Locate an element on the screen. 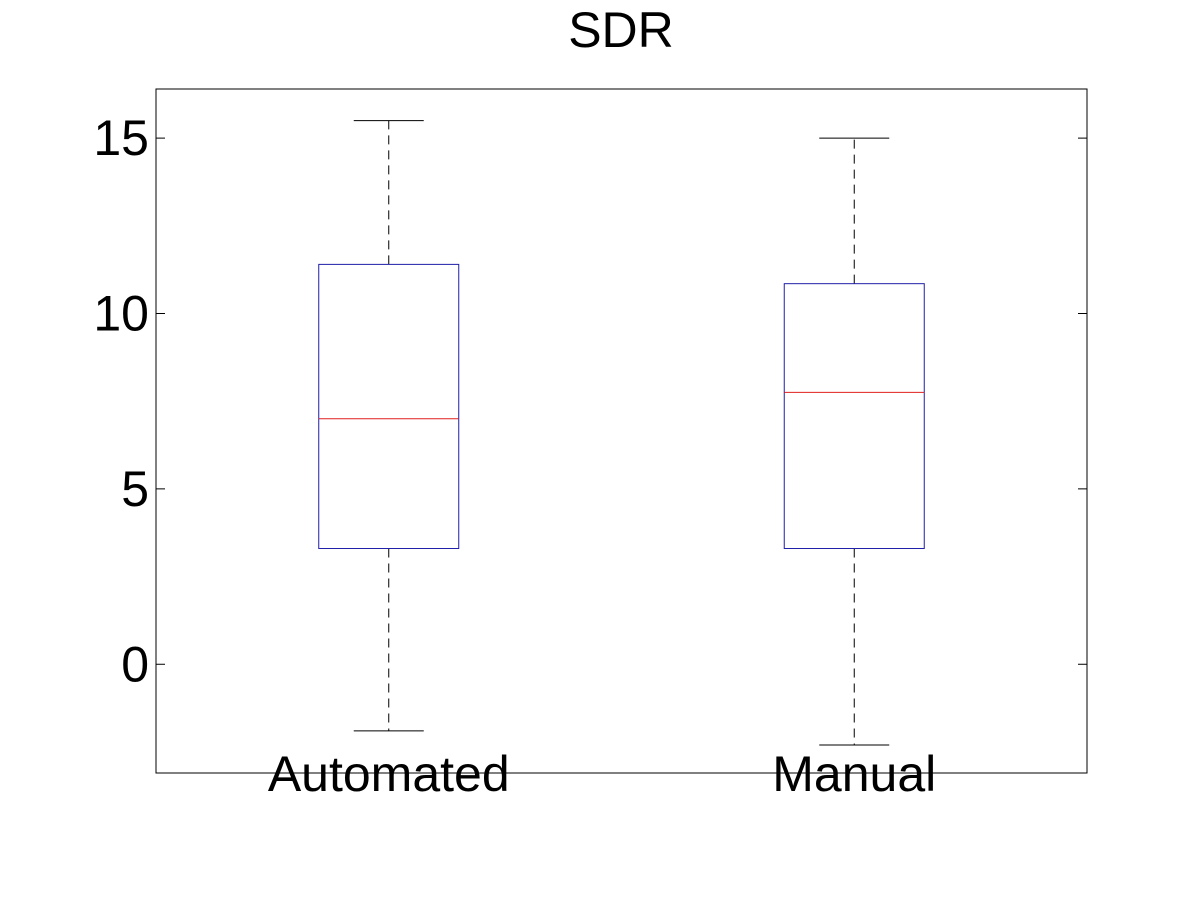  y-tick-label: 5 is located at coordinates (135, 489).